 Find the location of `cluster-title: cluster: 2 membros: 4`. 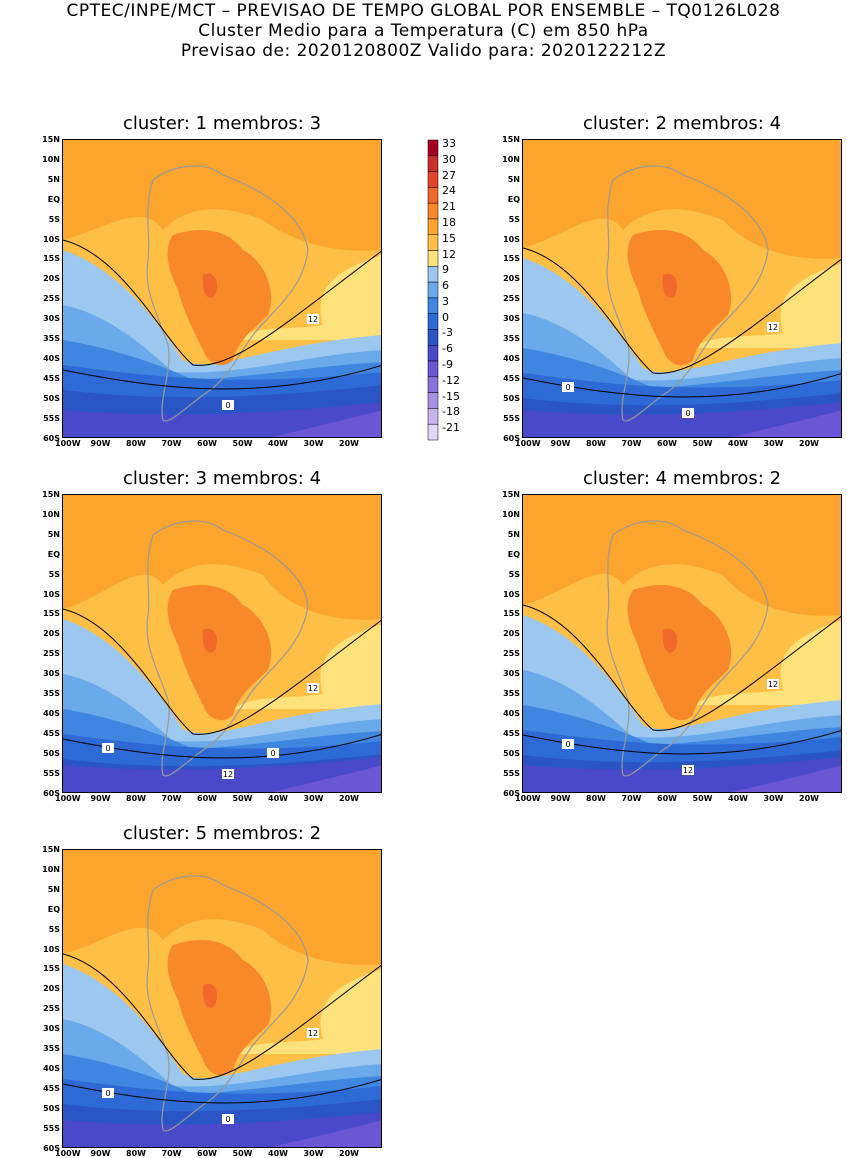

cluster-title: cluster: 2 membros: 4 is located at coordinates (682, 123).